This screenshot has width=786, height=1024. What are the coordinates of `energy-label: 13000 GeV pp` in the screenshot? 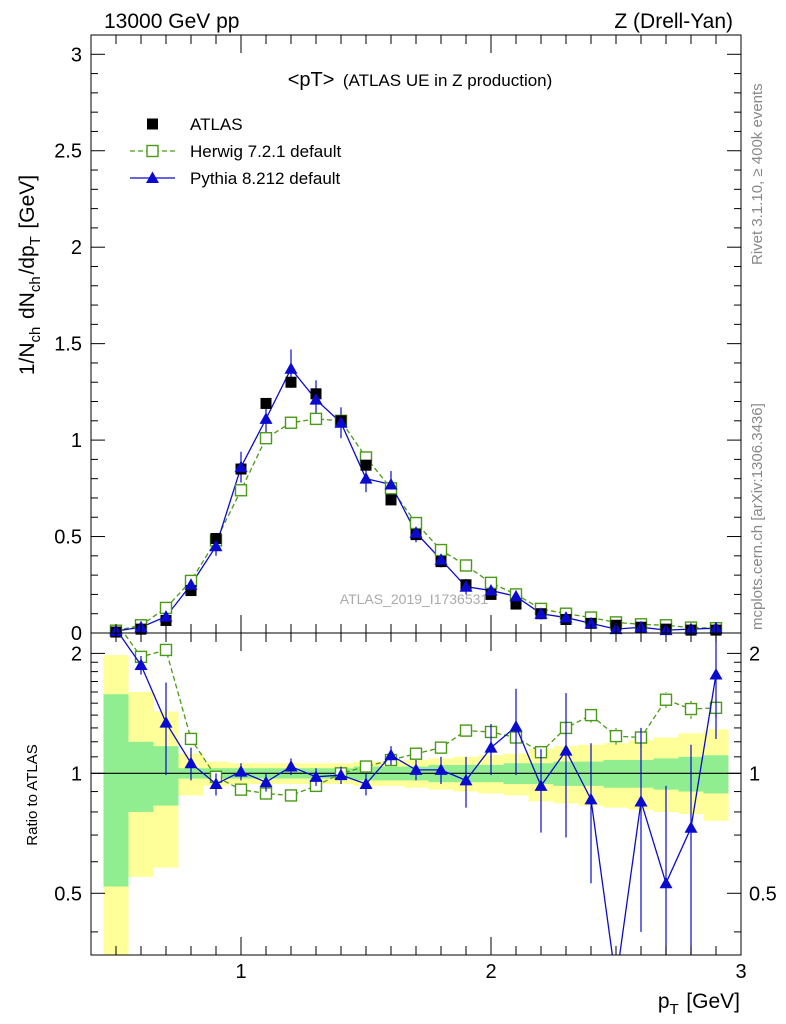 It's located at (171, 21).